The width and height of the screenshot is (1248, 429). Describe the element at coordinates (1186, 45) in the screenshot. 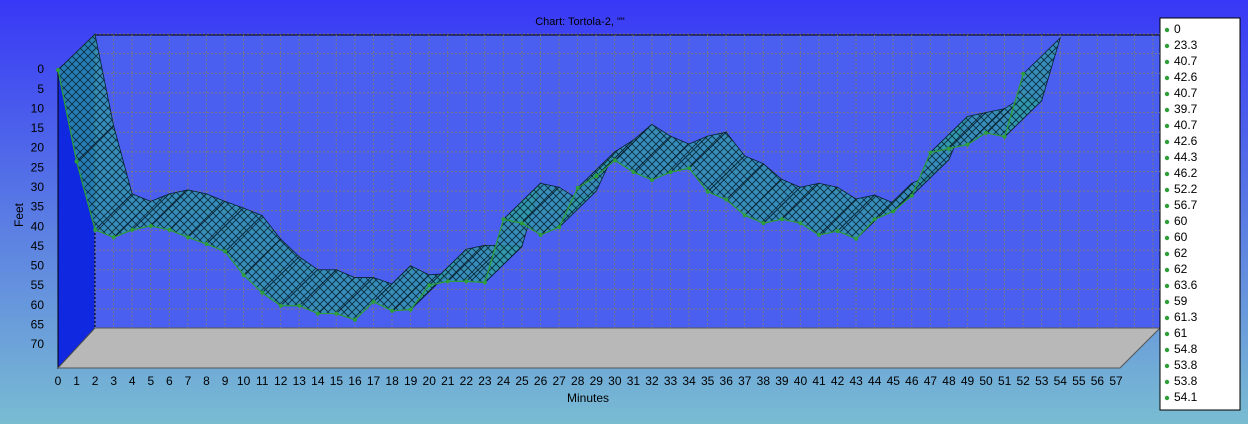

I see `legend-label: 23.3` at that location.